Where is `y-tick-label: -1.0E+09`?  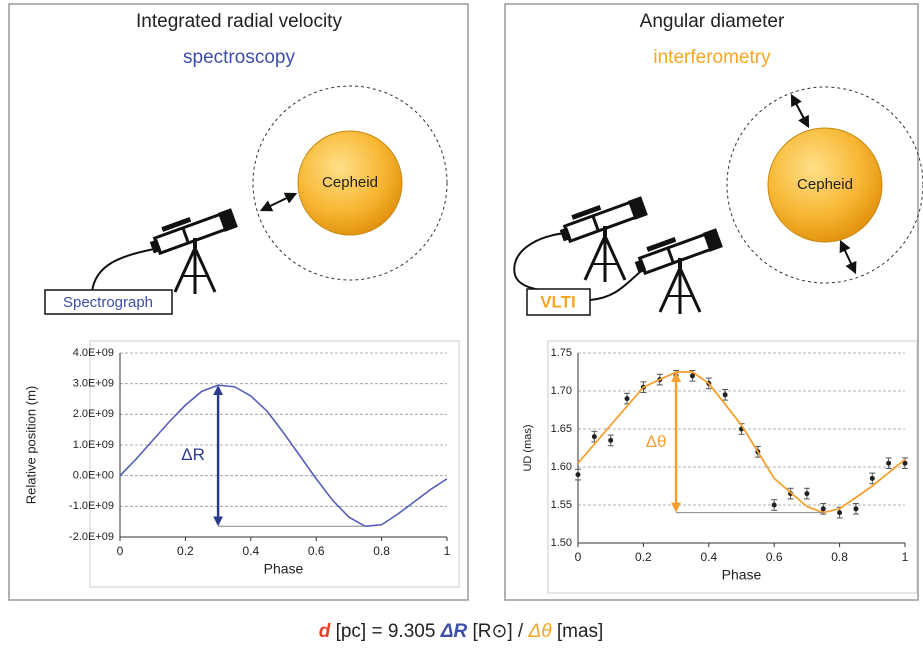
y-tick-label: -1.0E+09 is located at coordinates (91, 506).